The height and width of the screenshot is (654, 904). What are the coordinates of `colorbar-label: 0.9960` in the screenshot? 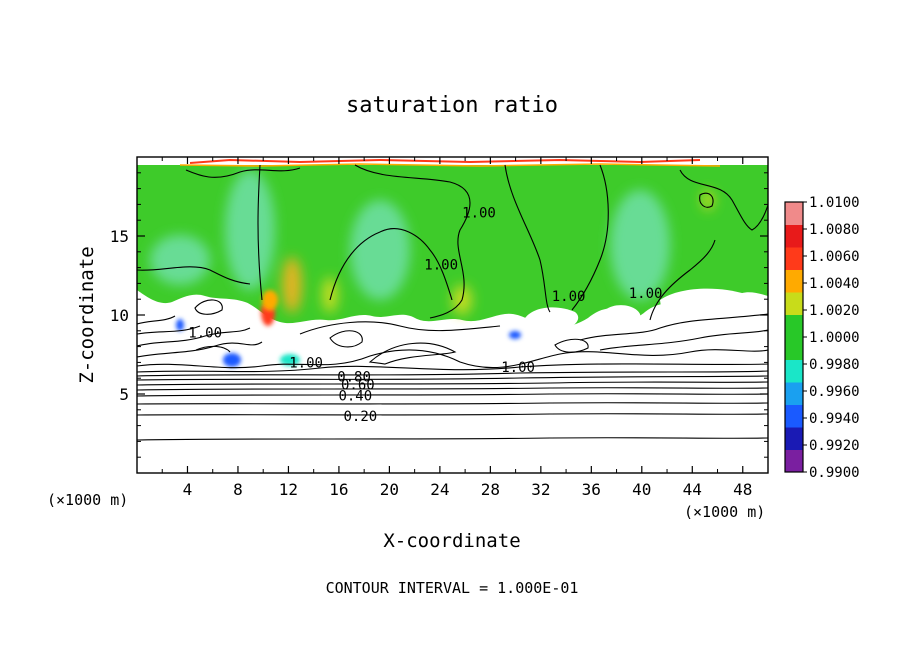 It's located at (834, 392).